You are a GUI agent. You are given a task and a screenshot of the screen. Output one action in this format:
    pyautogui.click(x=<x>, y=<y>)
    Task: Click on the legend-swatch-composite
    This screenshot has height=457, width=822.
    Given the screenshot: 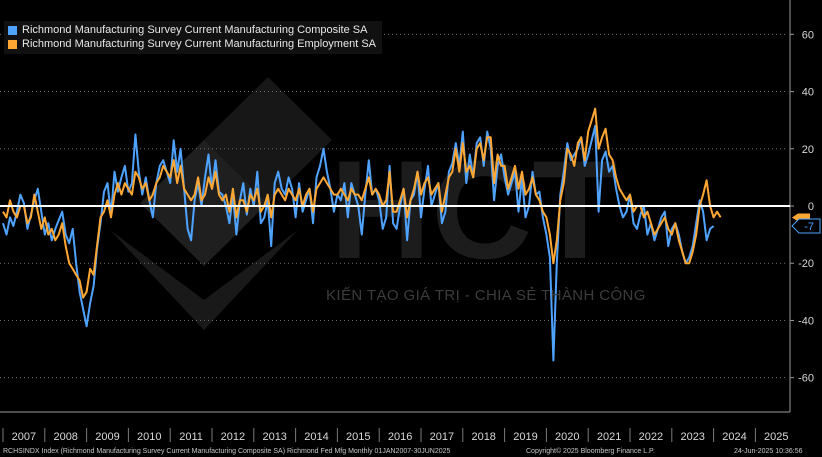 What is the action you would take?
    pyautogui.click(x=12, y=30)
    